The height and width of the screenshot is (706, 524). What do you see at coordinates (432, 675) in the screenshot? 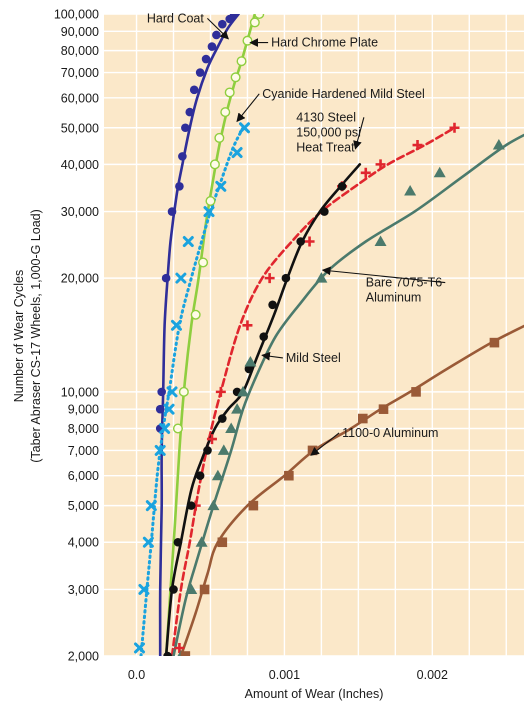
I see `x-tick-label: 0.002` at bounding box center [432, 675].